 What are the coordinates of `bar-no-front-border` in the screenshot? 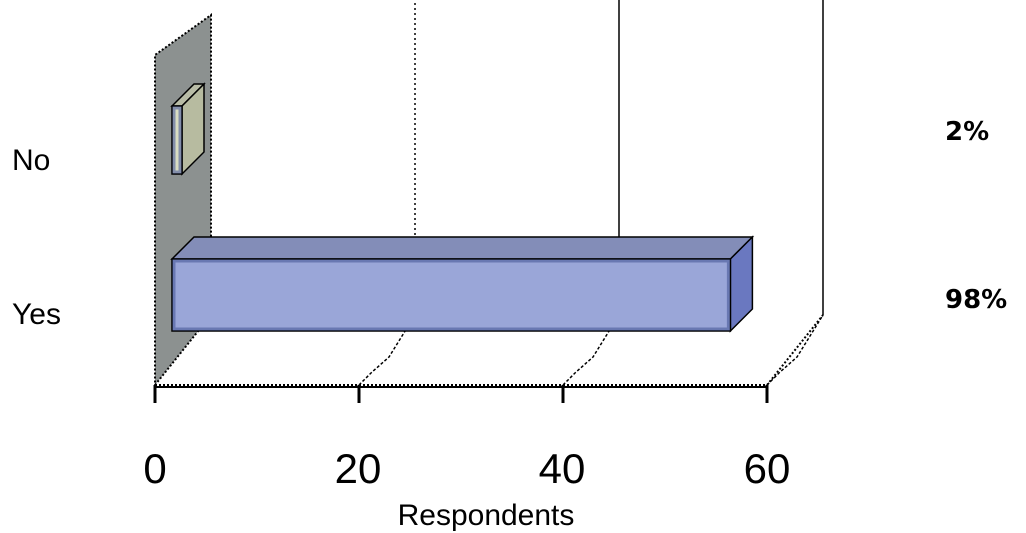 It's located at (177, 140).